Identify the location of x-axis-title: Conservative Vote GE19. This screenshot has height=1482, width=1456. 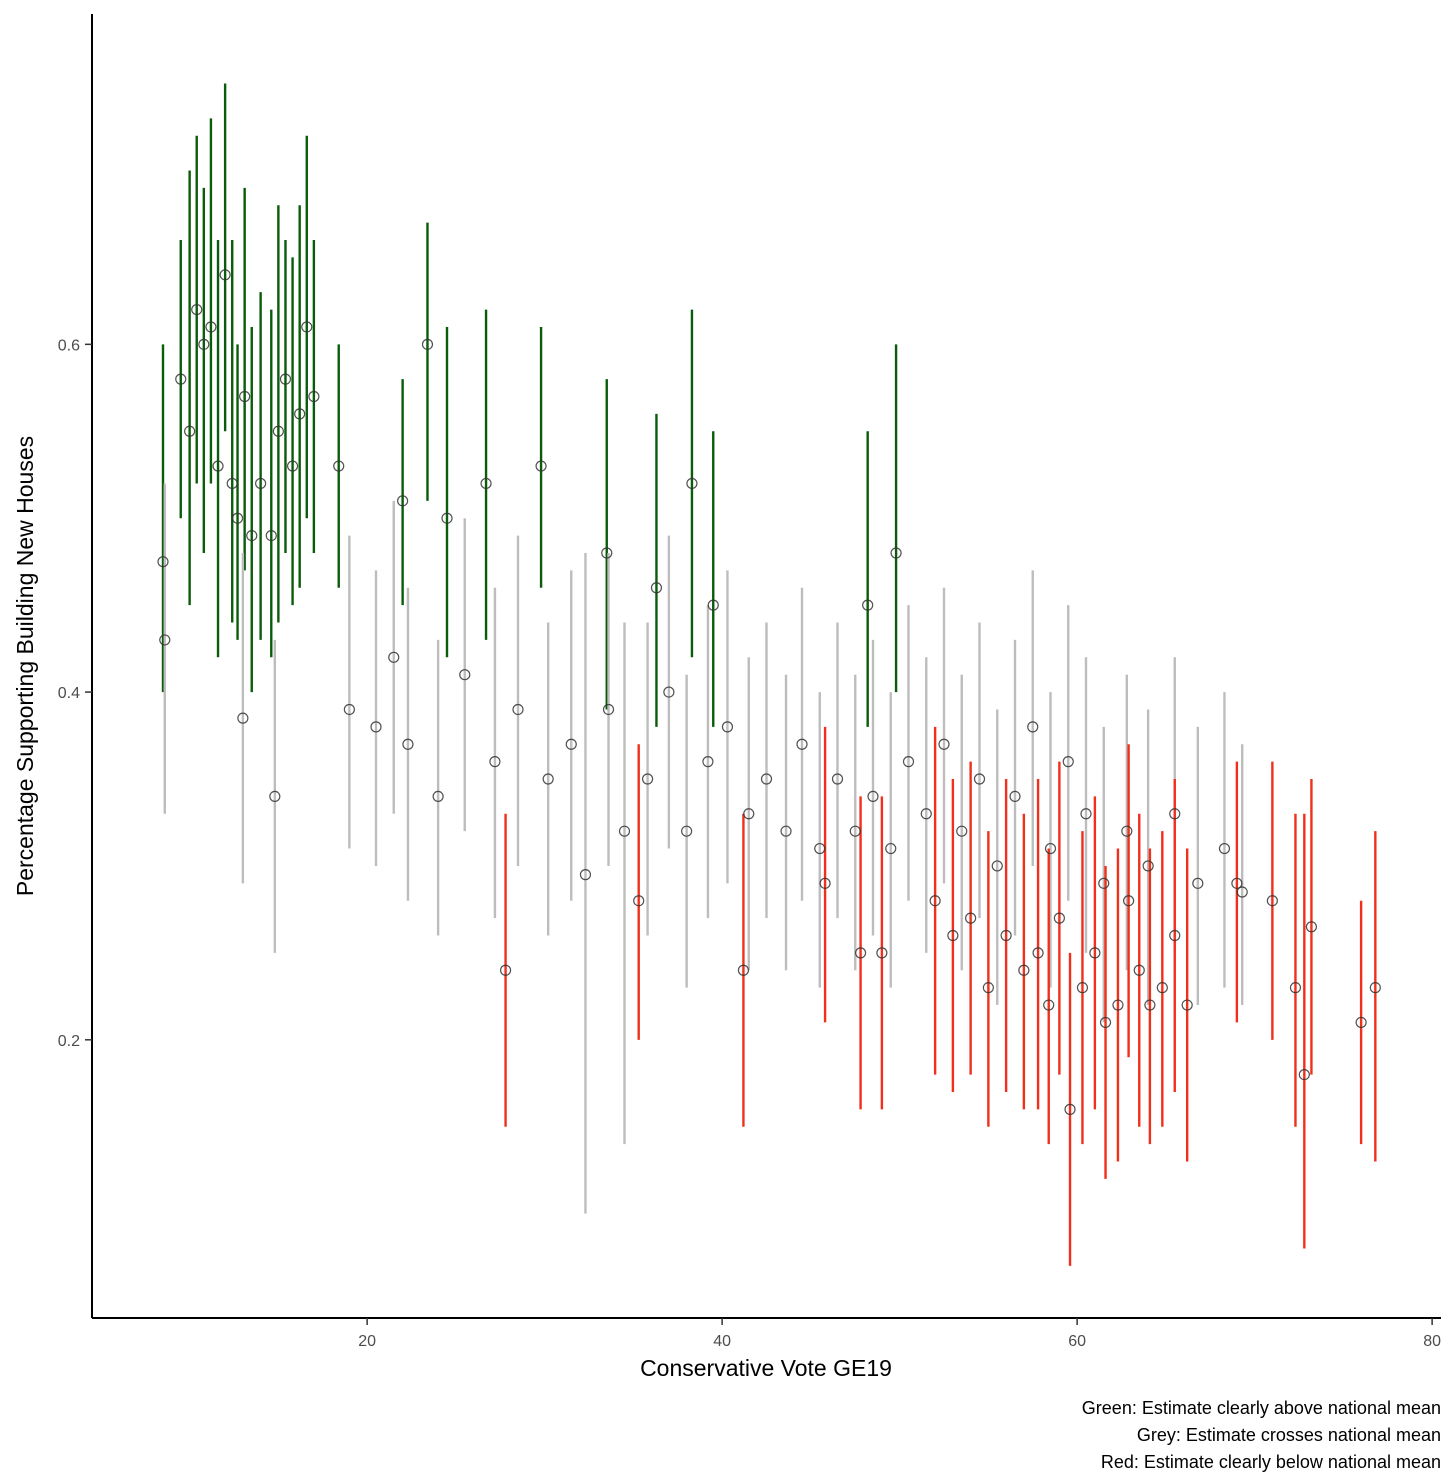
(766, 1368).